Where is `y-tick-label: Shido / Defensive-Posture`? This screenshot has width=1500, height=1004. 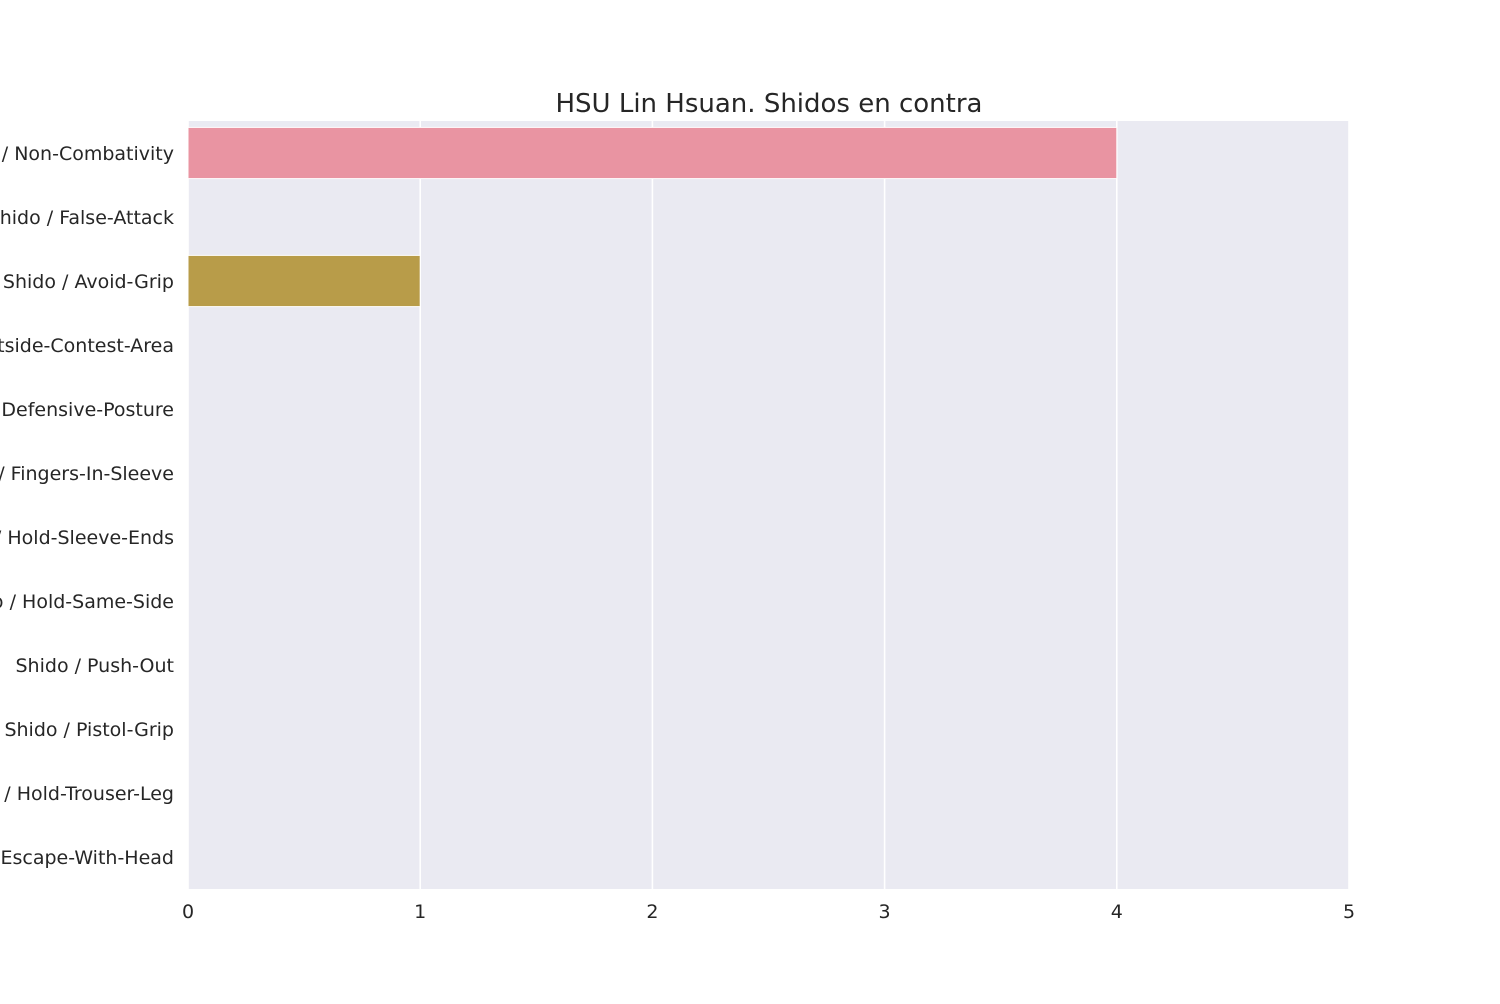
y-tick-label: Shido / Defensive-Posture is located at coordinates (87, 410).